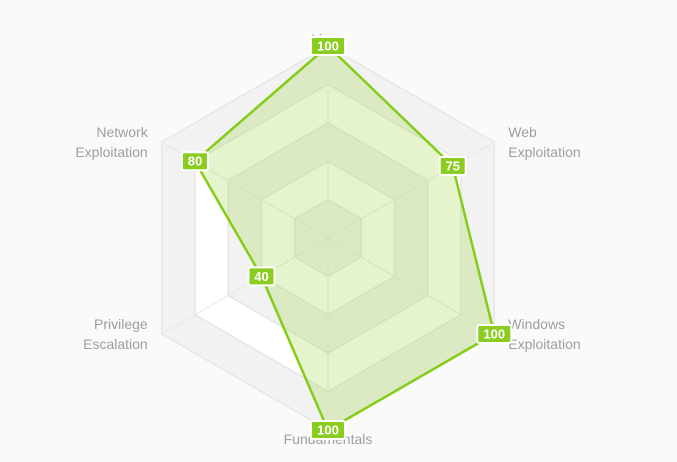  I want to click on axis-label: Web Exploitation, so click(544, 142).